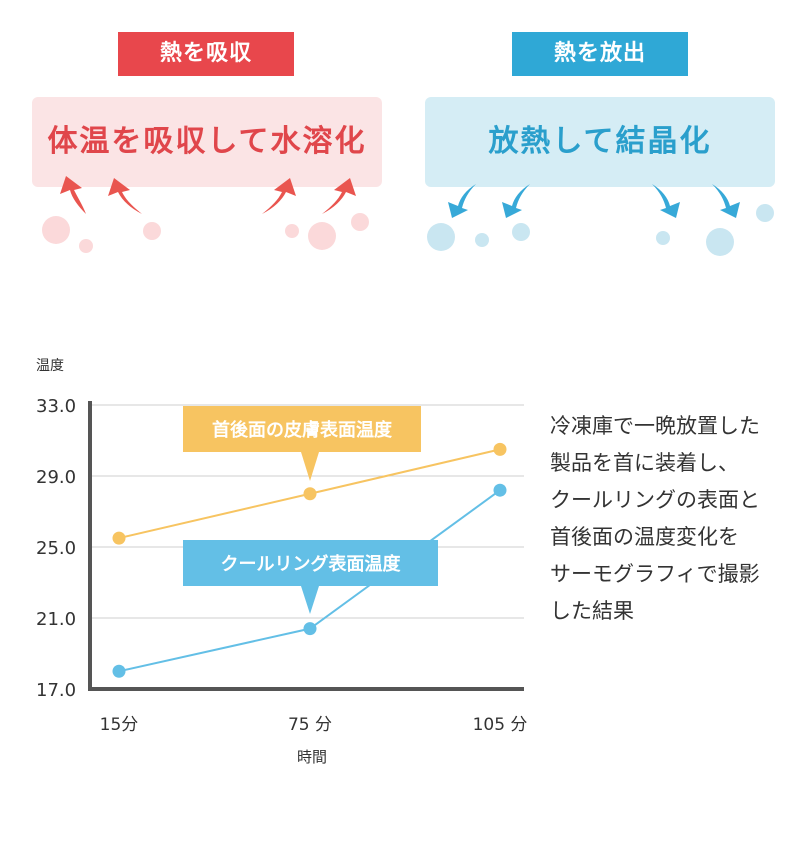 Image resolution: width=800 pixels, height=860 pixels. What do you see at coordinates (655, 426) in the screenshot?
I see `note-line: 冷凍庫で一晩放置した` at bounding box center [655, 426].